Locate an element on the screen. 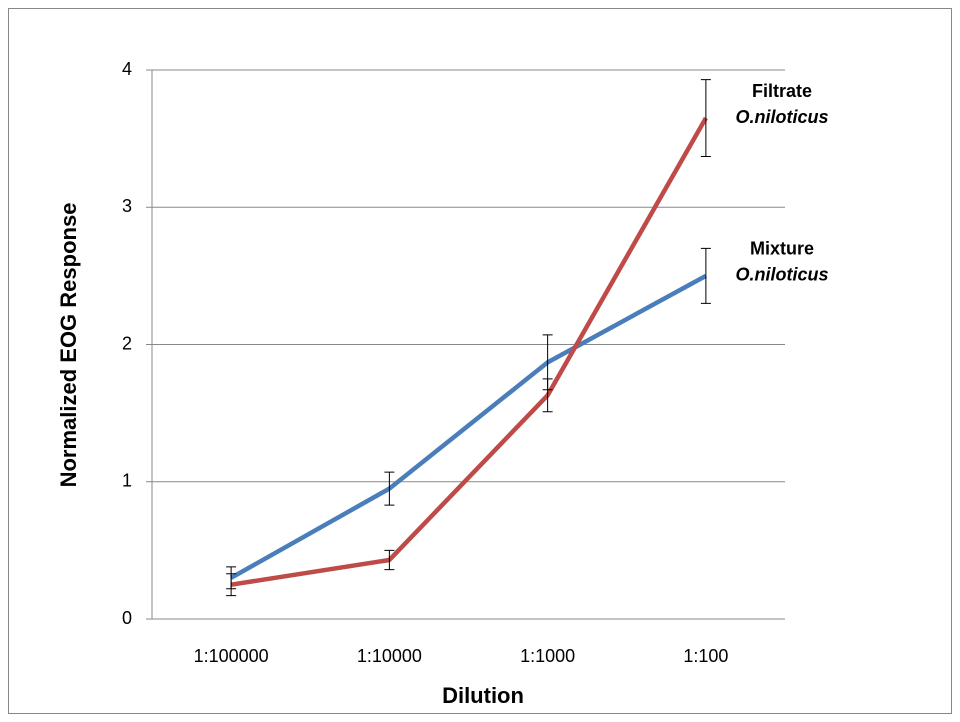  x-tick-label: 1:10000 is located at coordinates (389, 656).